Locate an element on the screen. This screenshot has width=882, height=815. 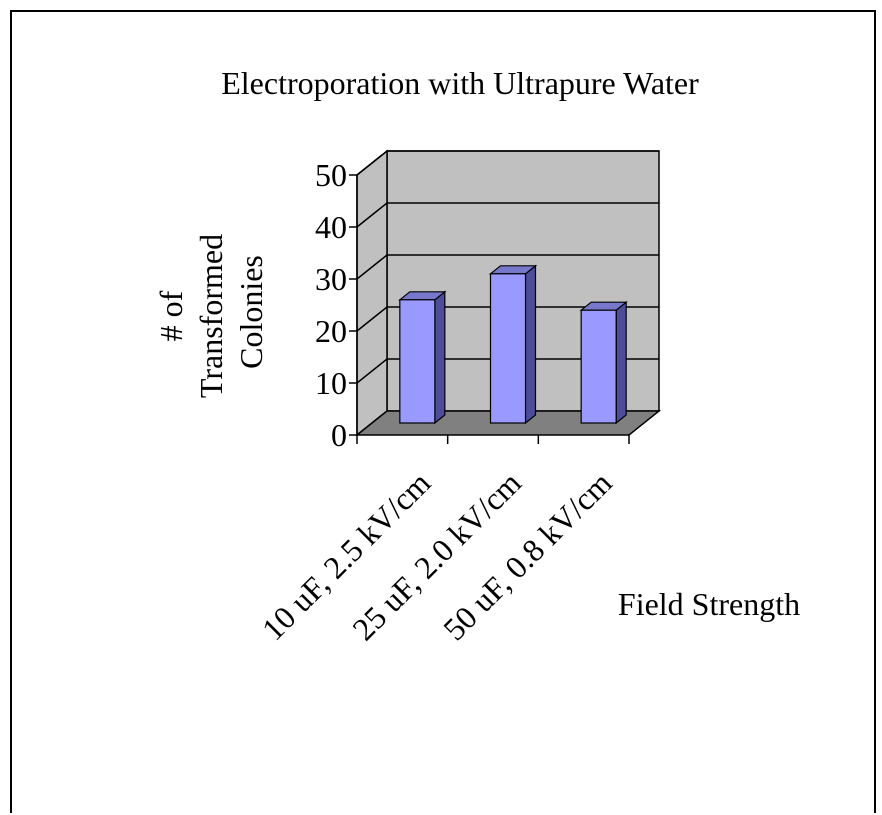
y-axis-label: # of Transformed Colonies is located at coordinates (211, 312).